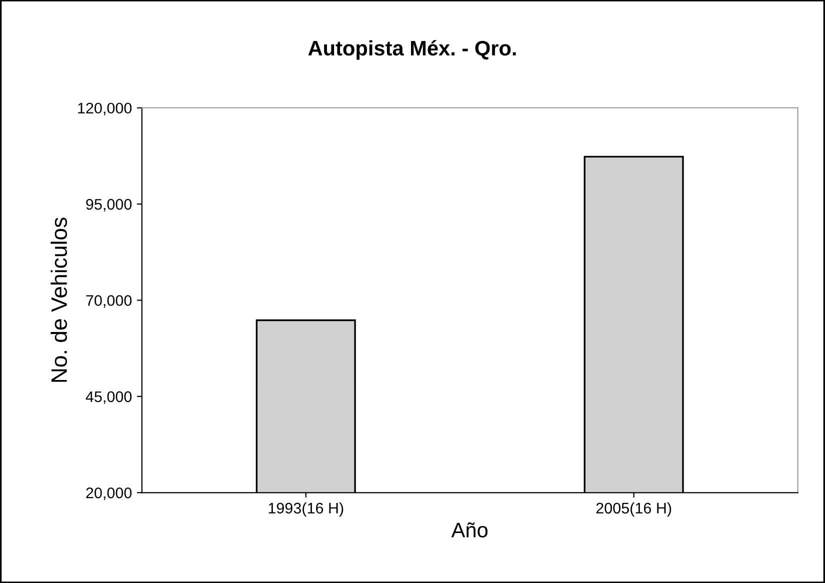 This screenshot has width=825, height=583. I want to click on x-axis-title: Año, so click(469, 530).